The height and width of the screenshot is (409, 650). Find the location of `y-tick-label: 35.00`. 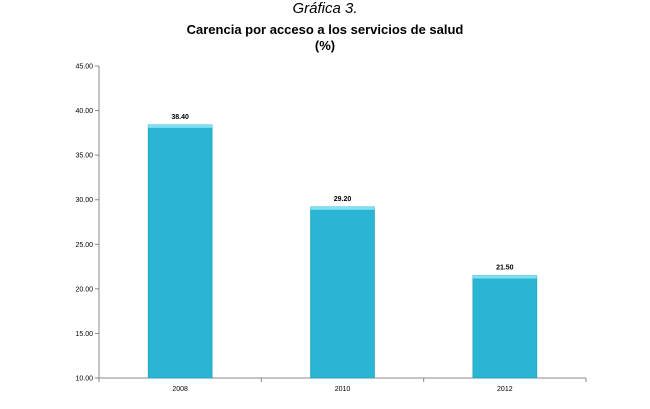

y-tick-label: 35.00 is located at coordinates (84, 156).